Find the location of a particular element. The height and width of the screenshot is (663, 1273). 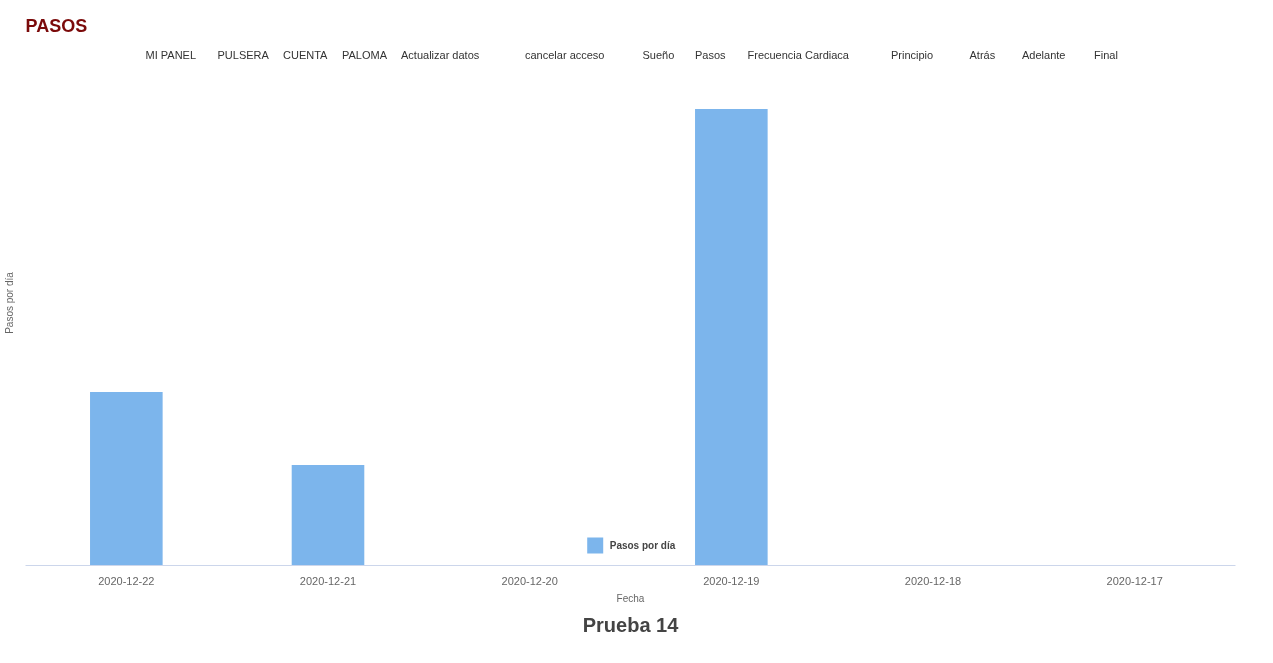

text: Final is located at coordinates (1106, 54).